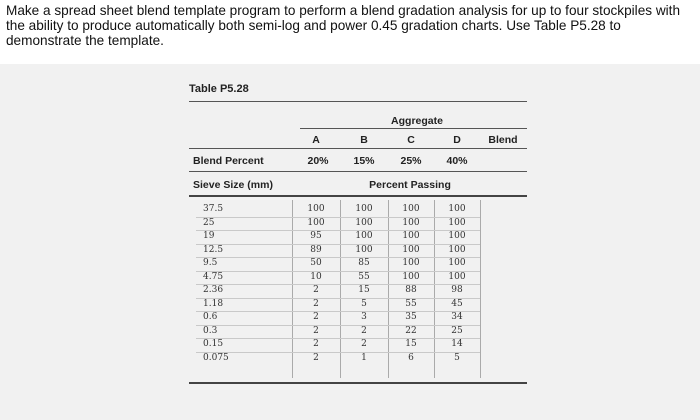  I want to click on passing-d-cell: 34, so click(457, 317).